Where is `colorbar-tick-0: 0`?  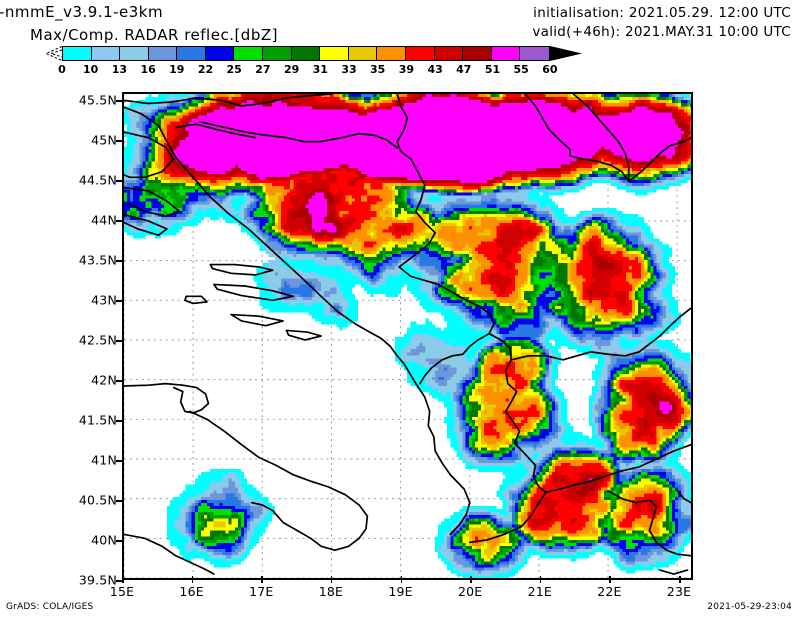 colorbar-tick-0: 0 is located at coordinates (62, 69).